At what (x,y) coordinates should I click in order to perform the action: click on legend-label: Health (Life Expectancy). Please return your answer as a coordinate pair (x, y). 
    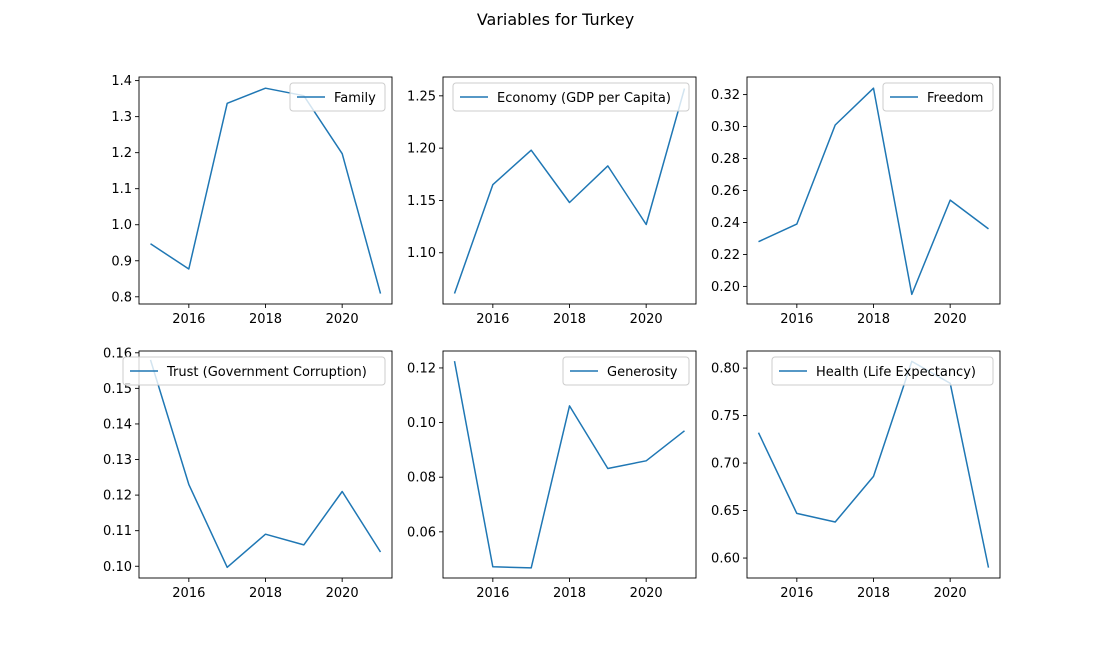
    Looking at the image, I should click on (896, 372).